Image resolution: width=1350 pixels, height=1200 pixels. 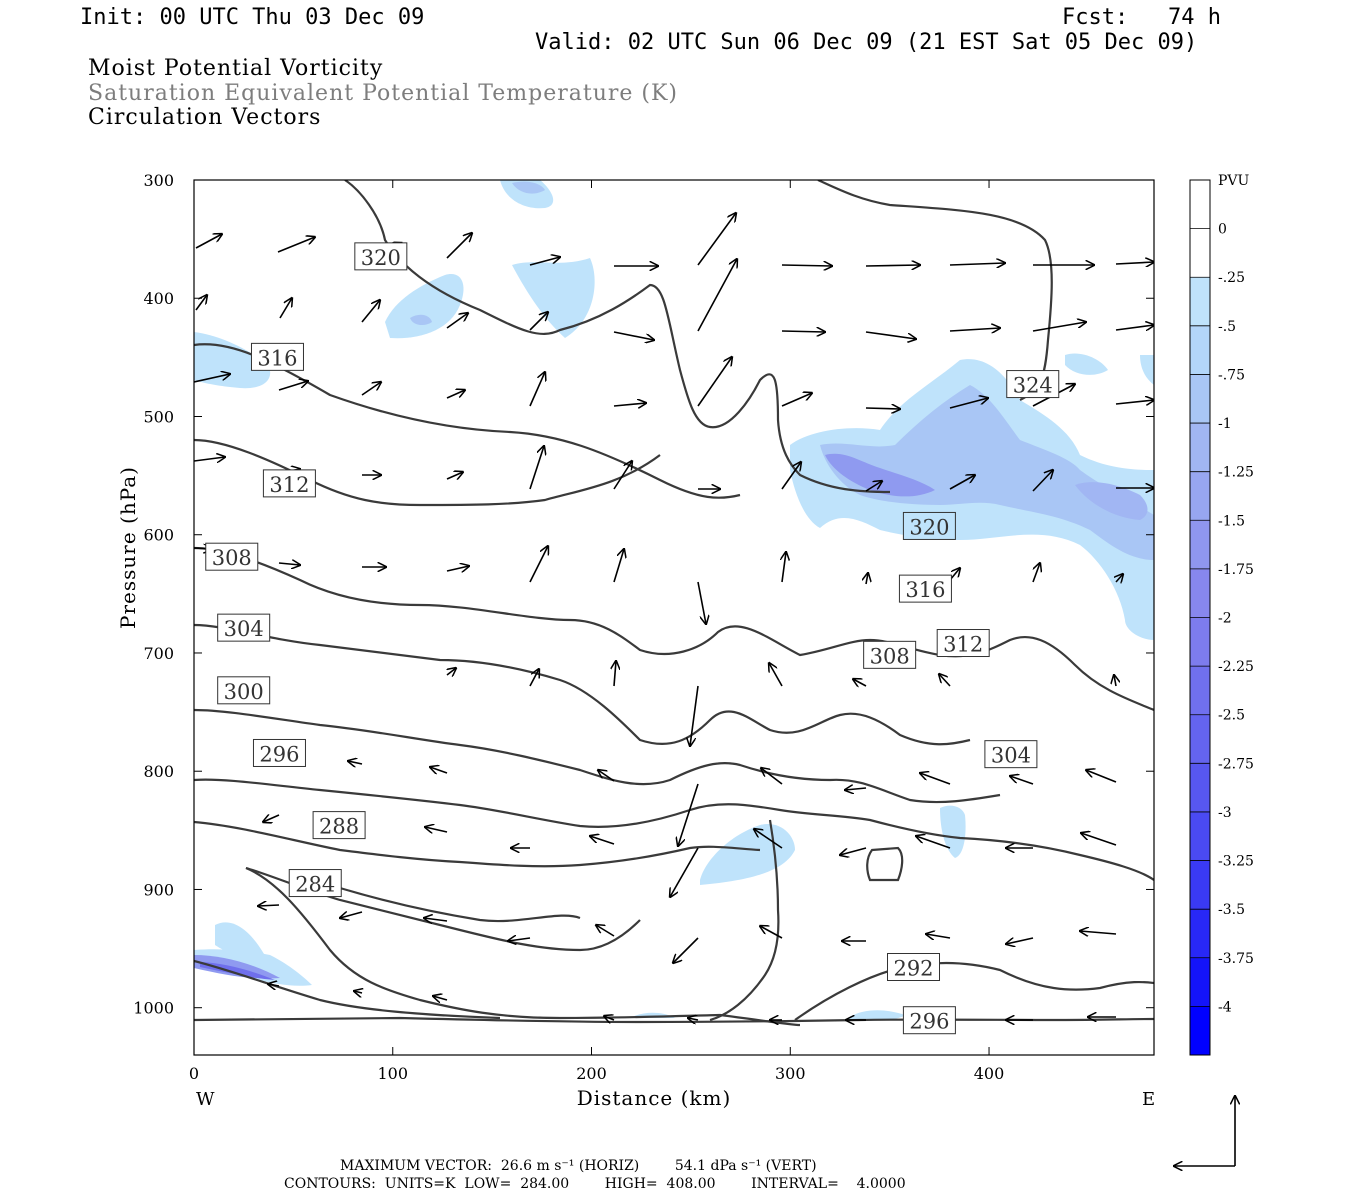 What do you see at coordinates (158, 180) in the screenshot?
I see `y-tick-label: 300` at bounding box center [158, 180].